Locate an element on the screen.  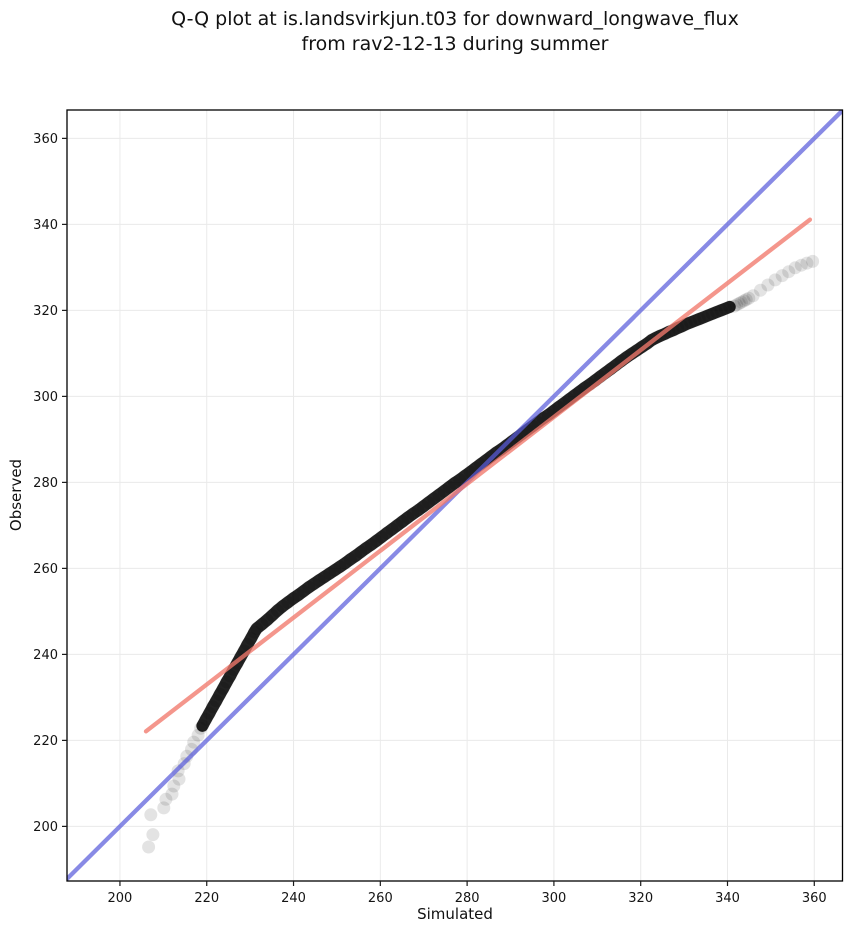
y-tick-label: 340 is located at coordinates (45, 225).